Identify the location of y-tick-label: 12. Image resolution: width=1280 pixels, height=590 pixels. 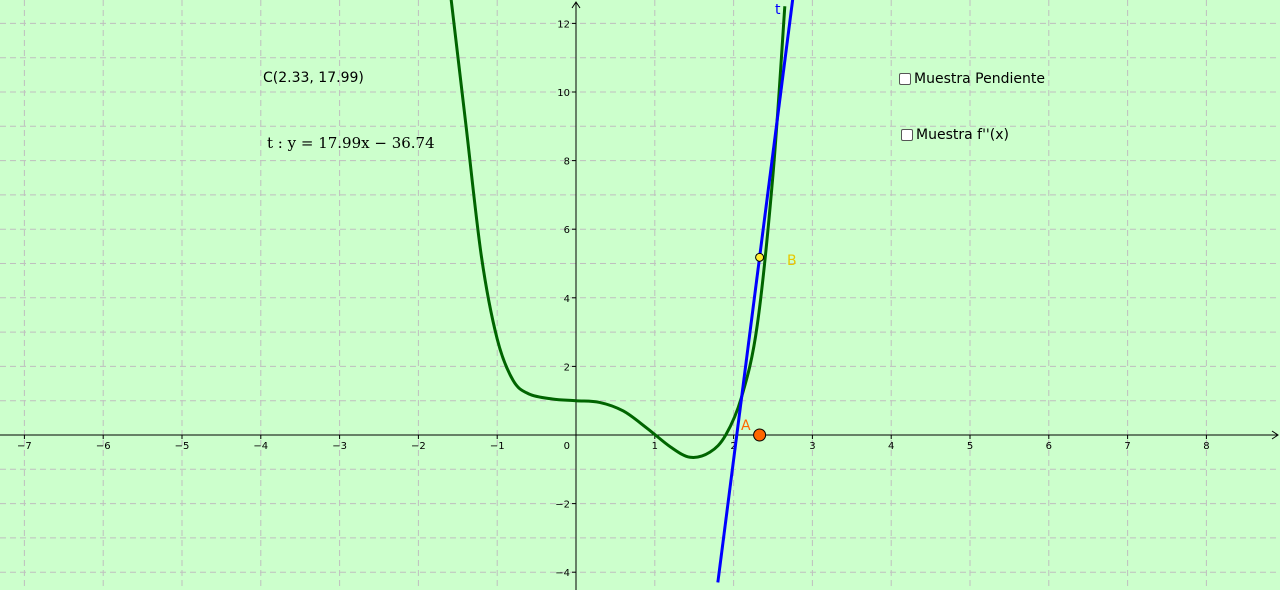
(563, 24).